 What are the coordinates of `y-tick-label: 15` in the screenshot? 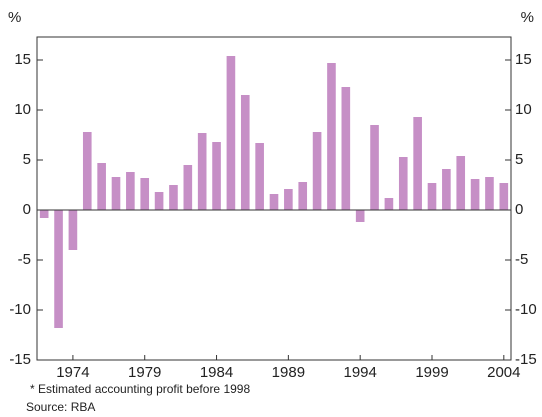 It's located at (22, 59).